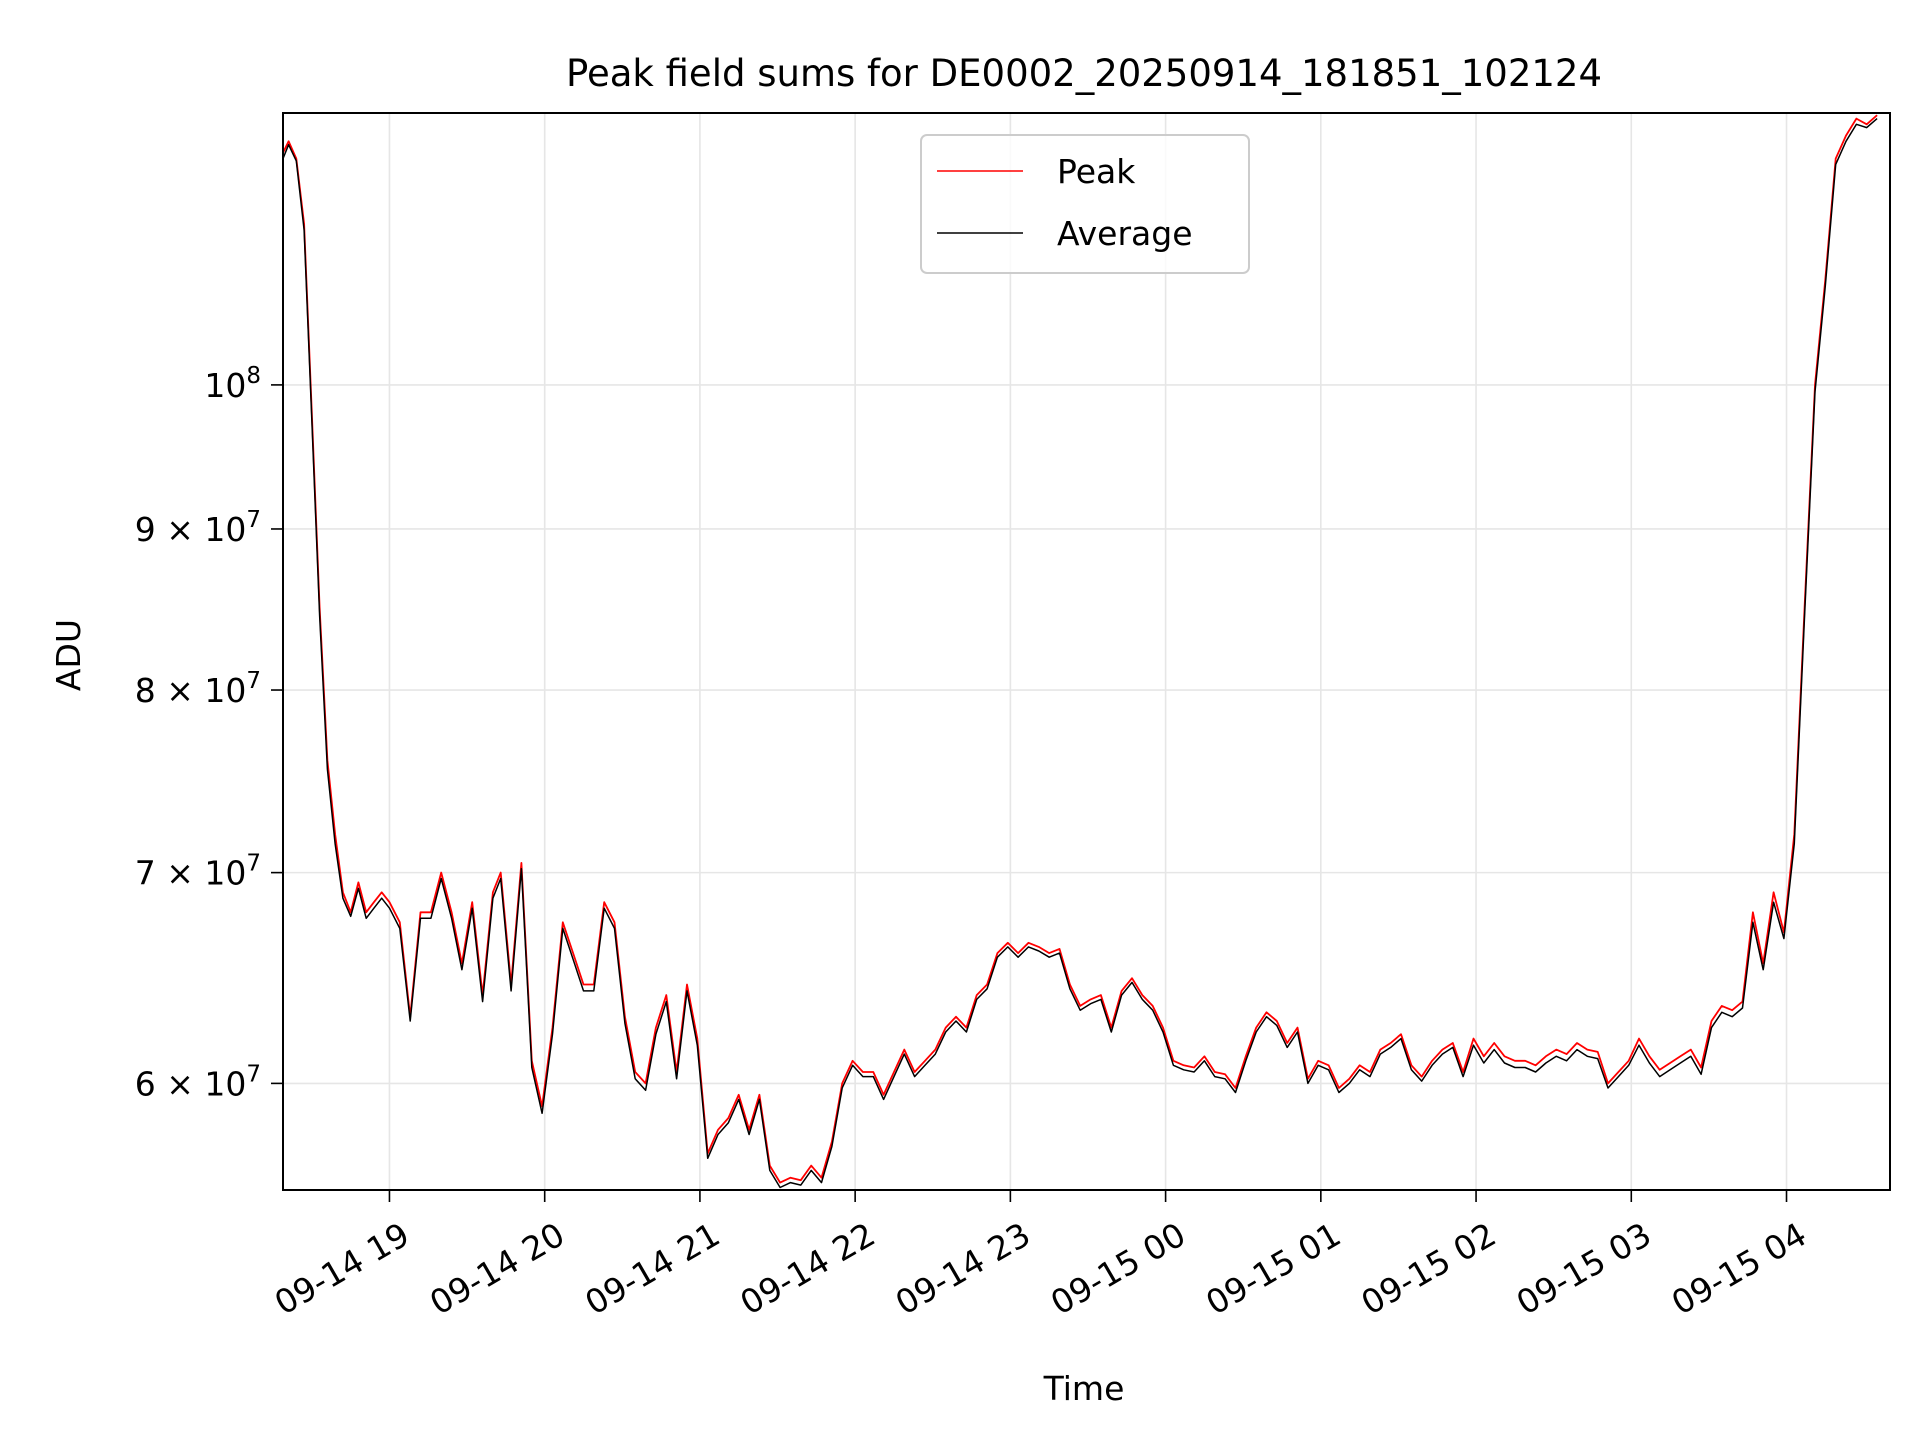 This screenshot has width=1920, height=1440. Describe the element at coordinates (198, 528) in the screenshot. I see `y-tick-label-3: 9 × 107` at that location.